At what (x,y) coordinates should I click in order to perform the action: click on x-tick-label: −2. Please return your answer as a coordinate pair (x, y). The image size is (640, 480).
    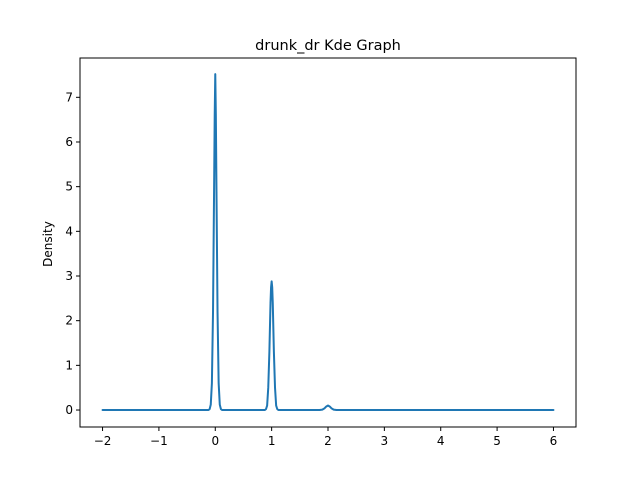
    Looking at the image, I should click on (103, 441).